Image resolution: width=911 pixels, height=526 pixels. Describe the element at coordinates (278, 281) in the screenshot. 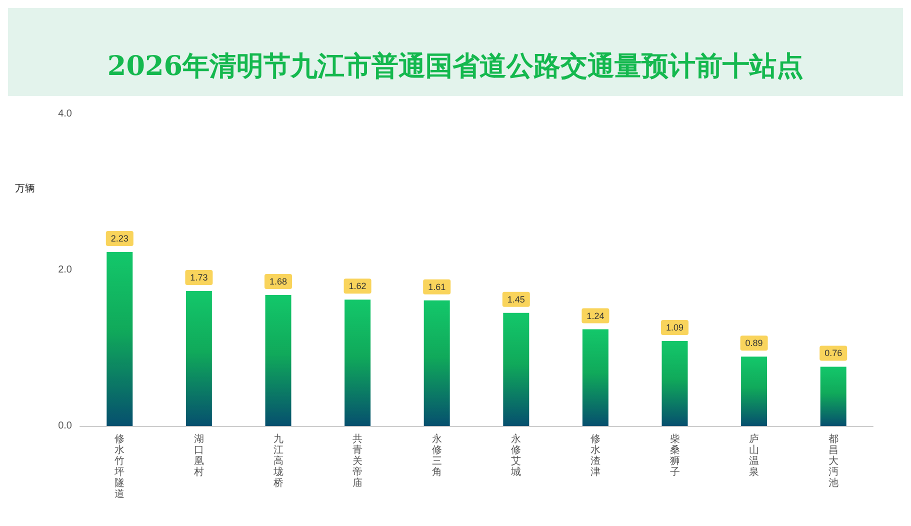

I see `data-label: 1.68` at that location.